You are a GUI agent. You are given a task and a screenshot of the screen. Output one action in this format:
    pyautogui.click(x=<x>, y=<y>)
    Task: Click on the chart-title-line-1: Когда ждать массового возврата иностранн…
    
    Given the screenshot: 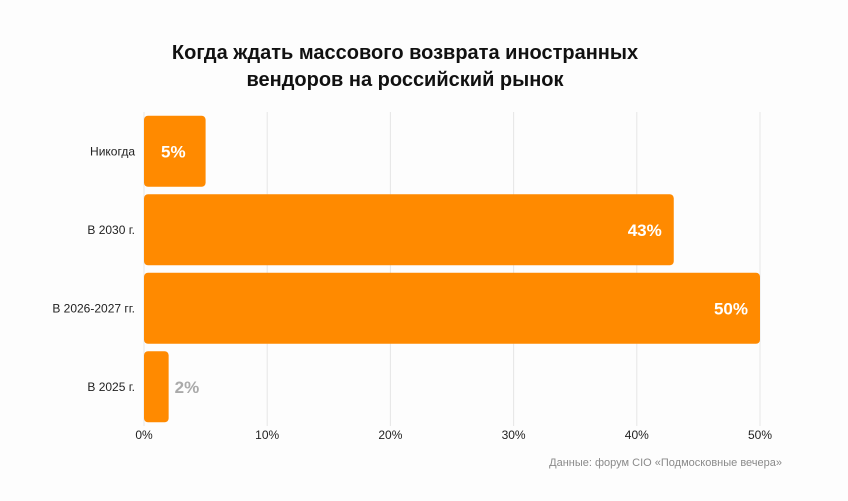 What is the action you would take?
    pyautogui.click(x=405, y=53)
    